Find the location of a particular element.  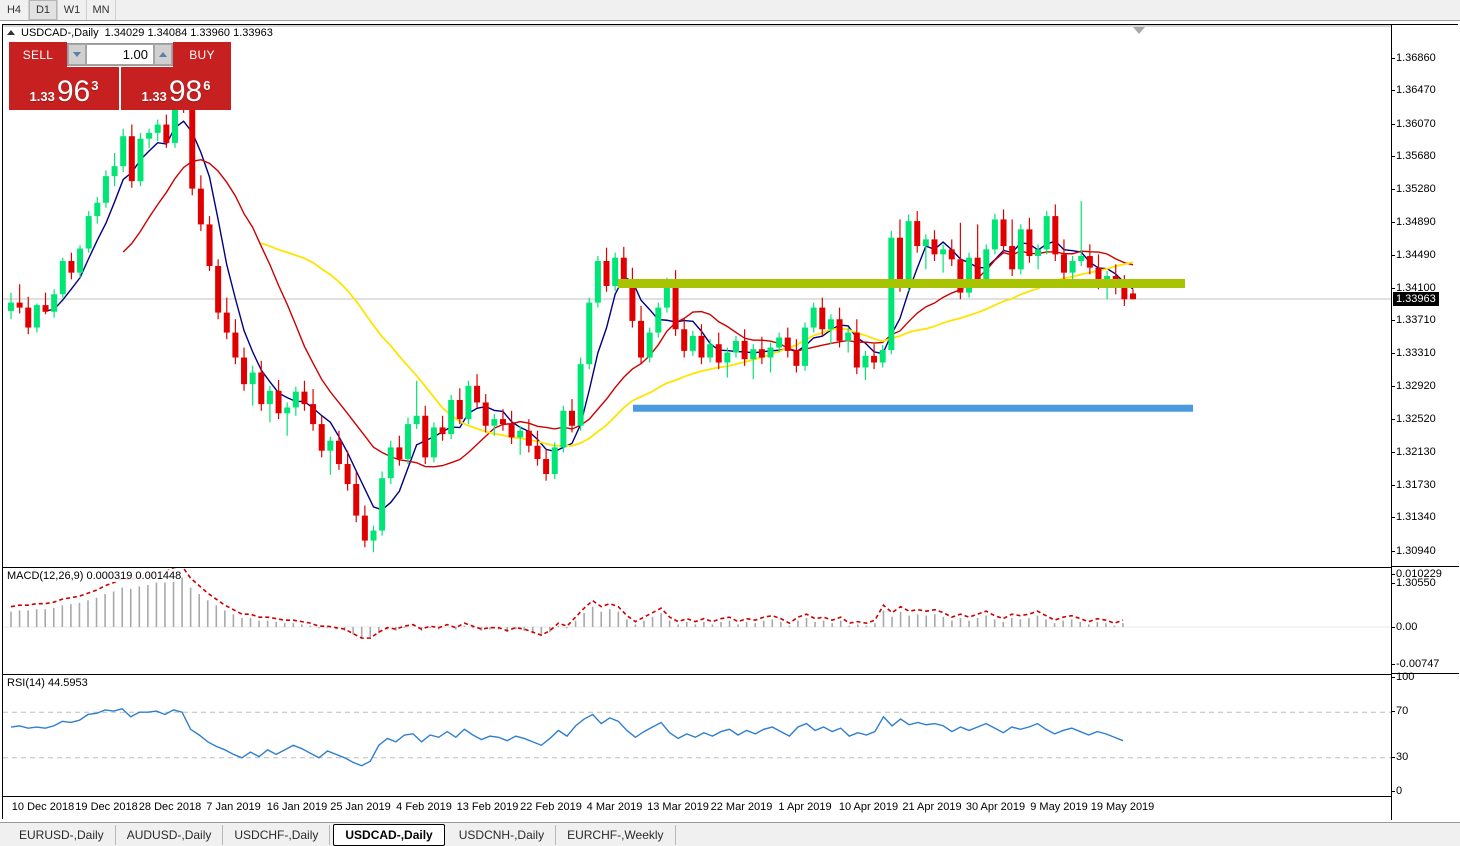

indicator-tick: 70 is located at coordinates (1400, 711).